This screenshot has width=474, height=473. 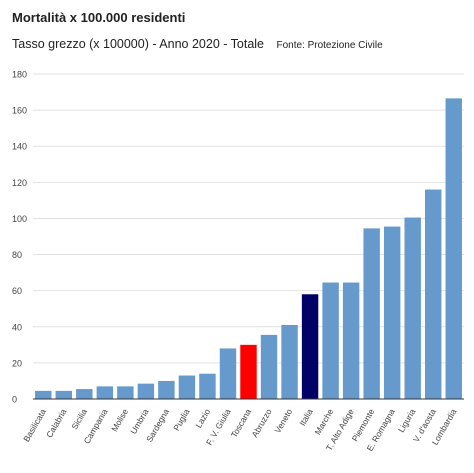 I want to click on y-tick-label: 100, so click(x=19, y=219).